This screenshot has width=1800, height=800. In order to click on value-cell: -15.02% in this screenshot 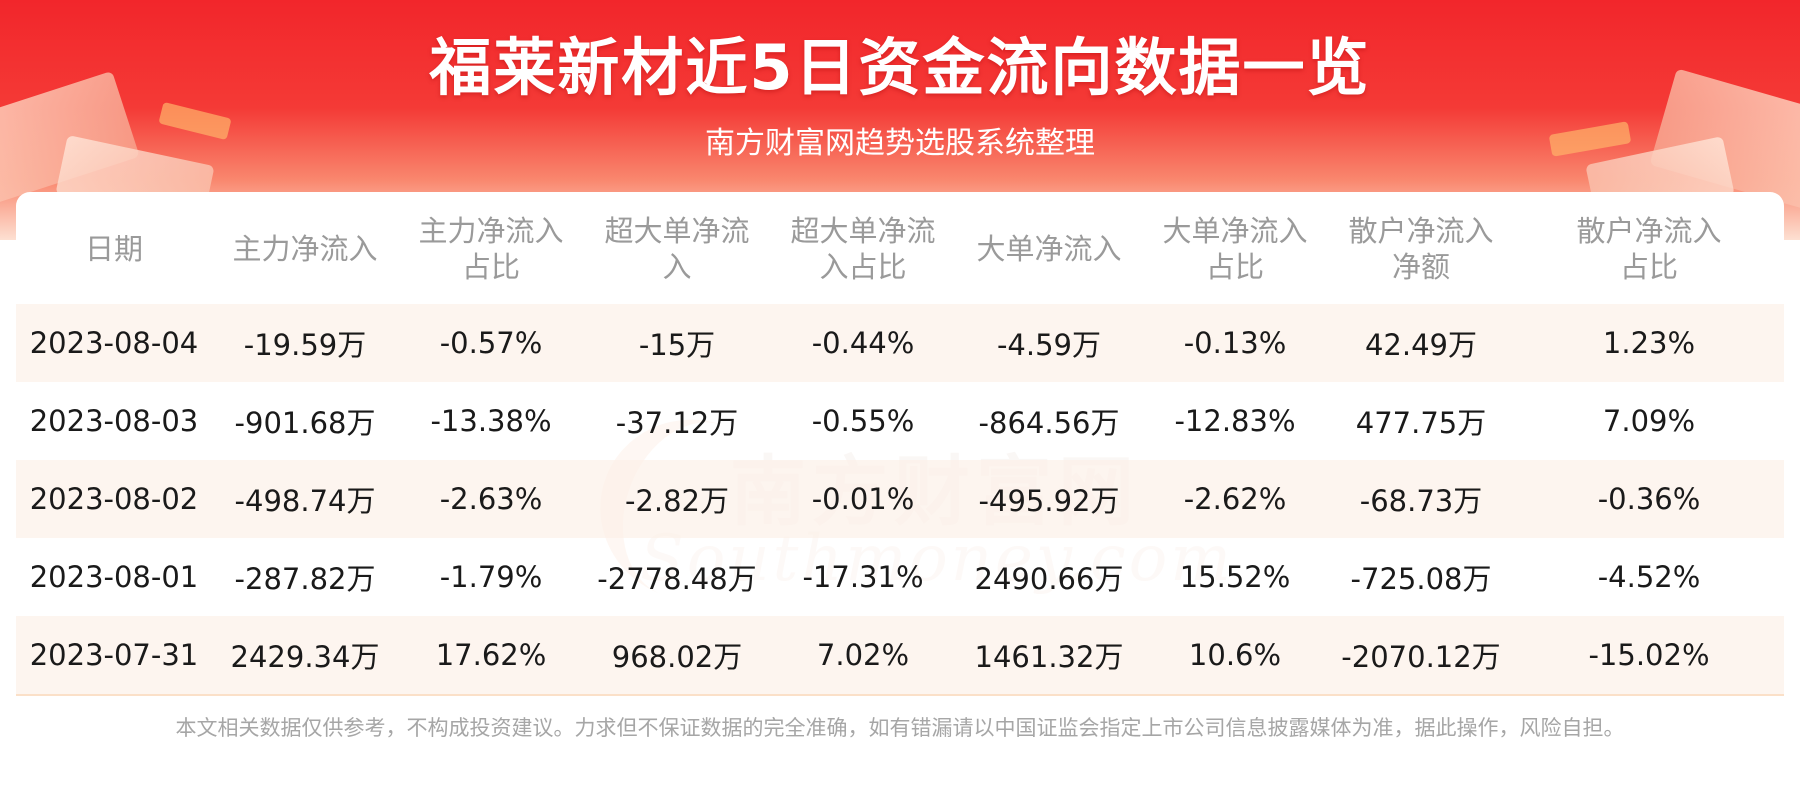, I will do `click(1649, 655)`.